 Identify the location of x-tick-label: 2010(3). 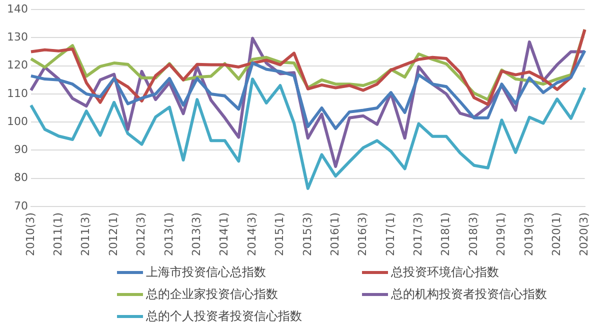
(30, 234).